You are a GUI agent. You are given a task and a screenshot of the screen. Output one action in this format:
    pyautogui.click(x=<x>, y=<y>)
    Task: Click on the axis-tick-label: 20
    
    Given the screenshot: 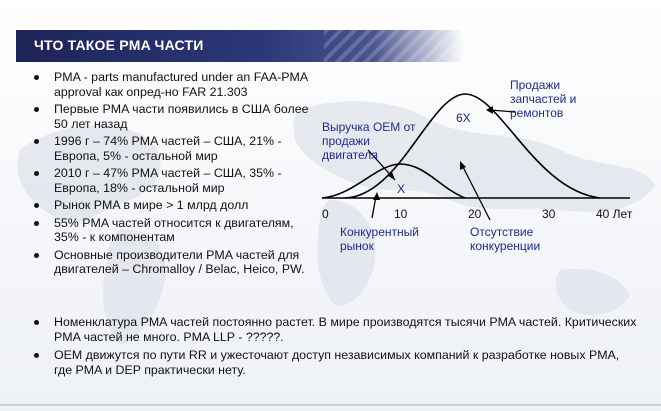 What is the action you would take?
    pyautogui.click(x=475, y=214)
    